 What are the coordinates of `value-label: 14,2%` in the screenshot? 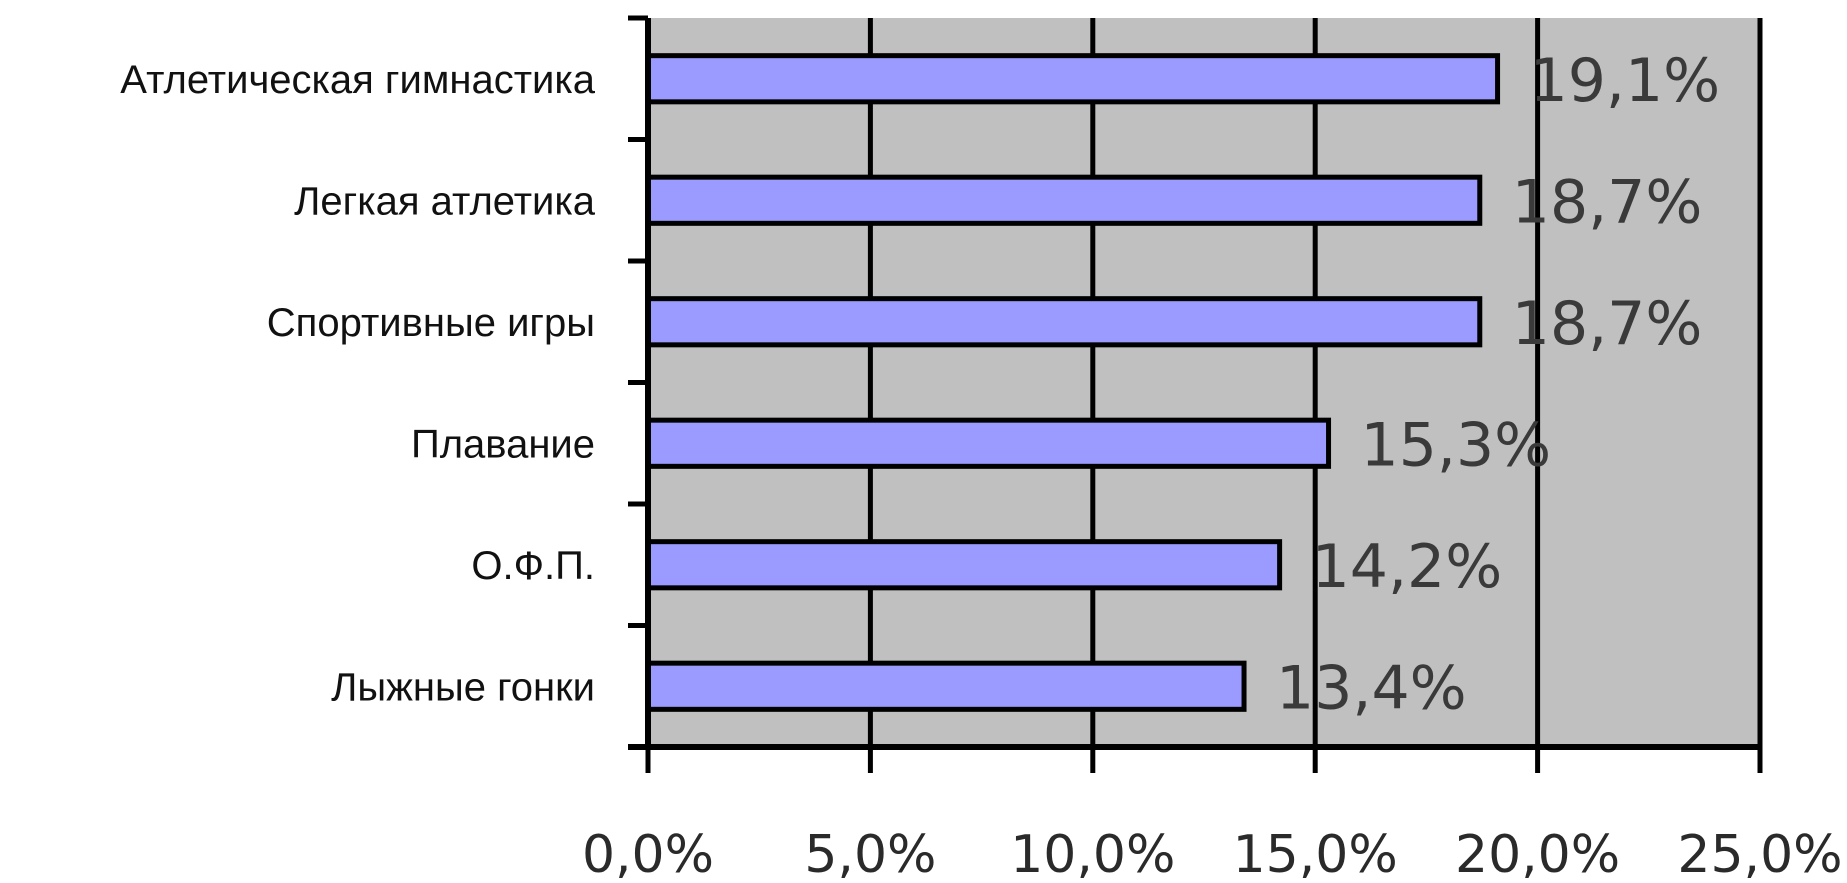 It's located at (1407, 567).